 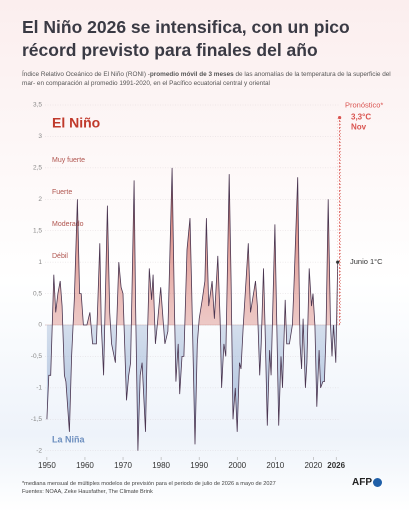 What do you see at coordinates (237, 465) in the screenshot?
I see `x-tick-label: 2000` at bounding box center [237, 465].